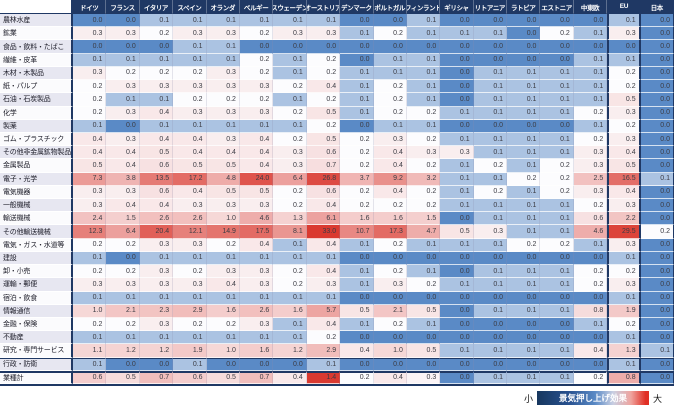 This screenshot has width=674, height=410. Describe the element at coordinates (423, 232) in the screenshot. I see `heatmap-cell: 4.7` at that location.